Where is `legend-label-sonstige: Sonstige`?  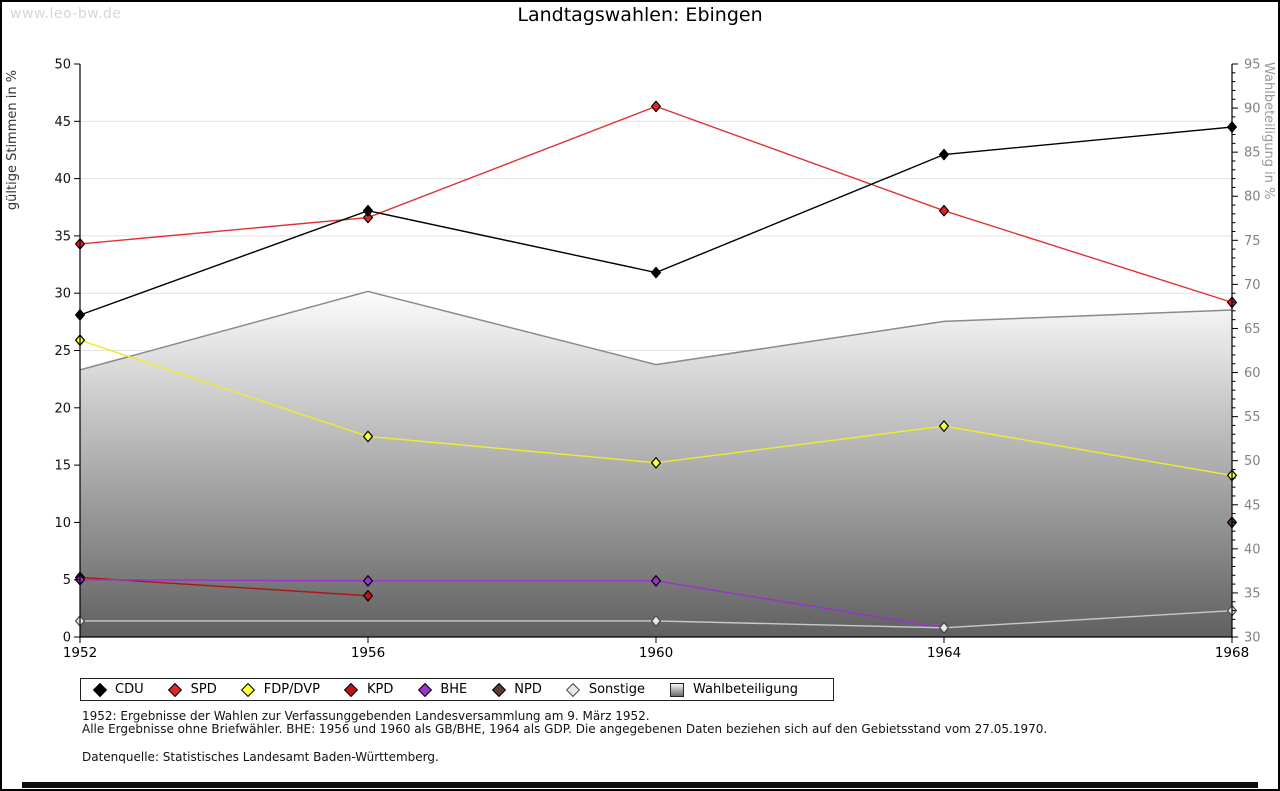 legend-label-sonstige: Sonstige is located at coordinates (617, 689).